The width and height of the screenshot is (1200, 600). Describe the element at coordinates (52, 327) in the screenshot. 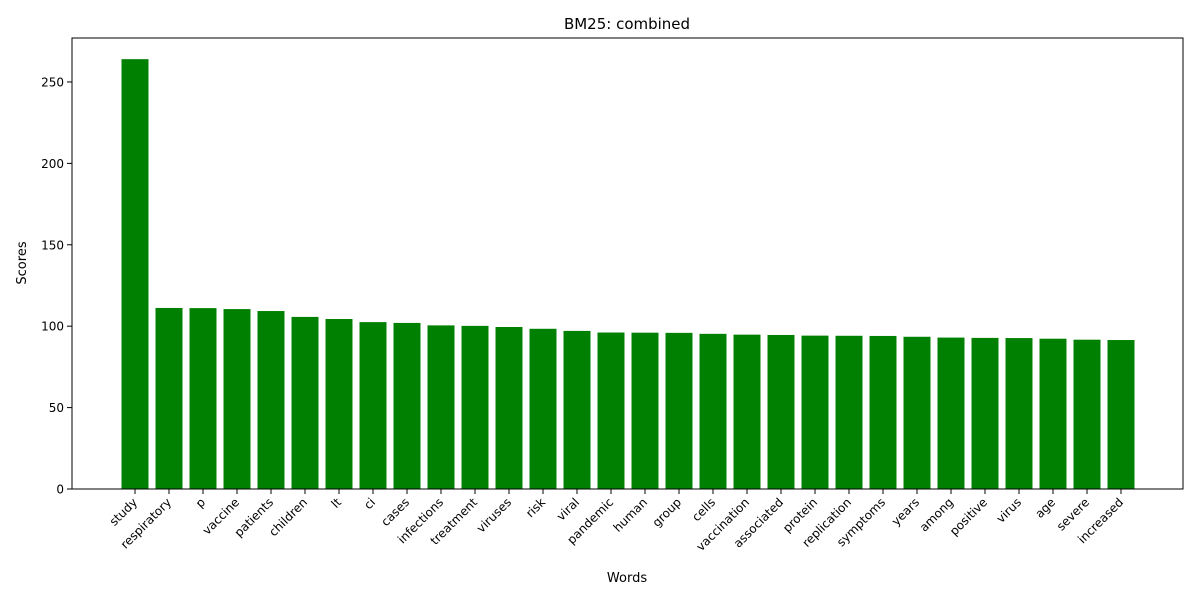

I see `y-tick-label: 100` at that location.